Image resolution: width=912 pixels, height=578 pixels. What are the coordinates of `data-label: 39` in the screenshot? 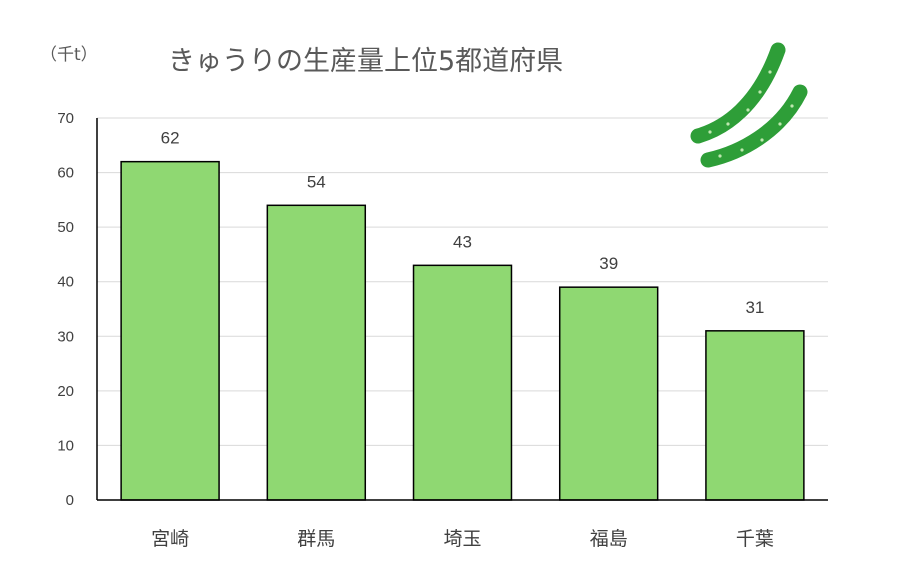 It's located at (608, 263).